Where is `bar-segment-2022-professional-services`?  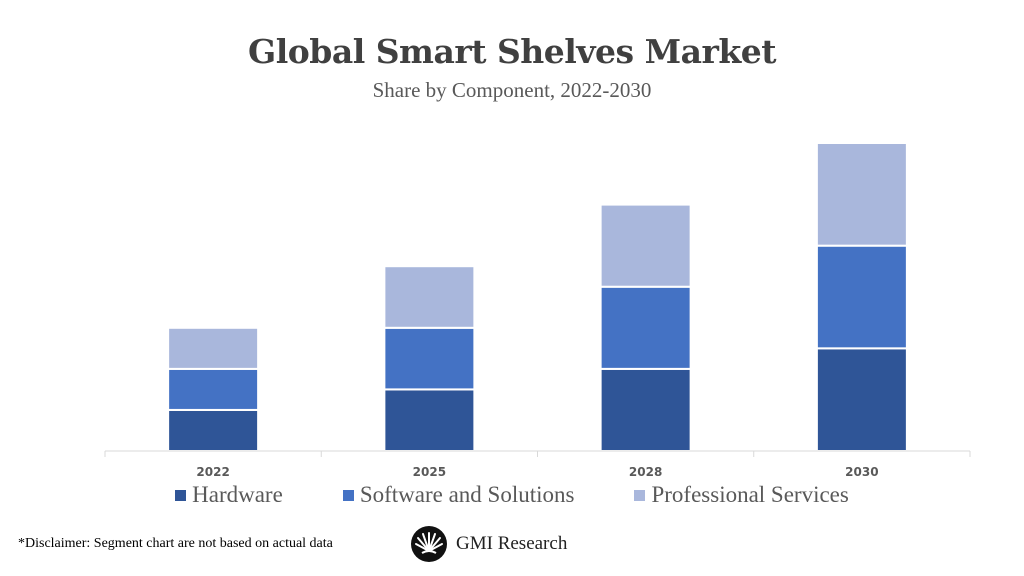
bar-segment-2022-professional-services is located at coordinates (213, 348).